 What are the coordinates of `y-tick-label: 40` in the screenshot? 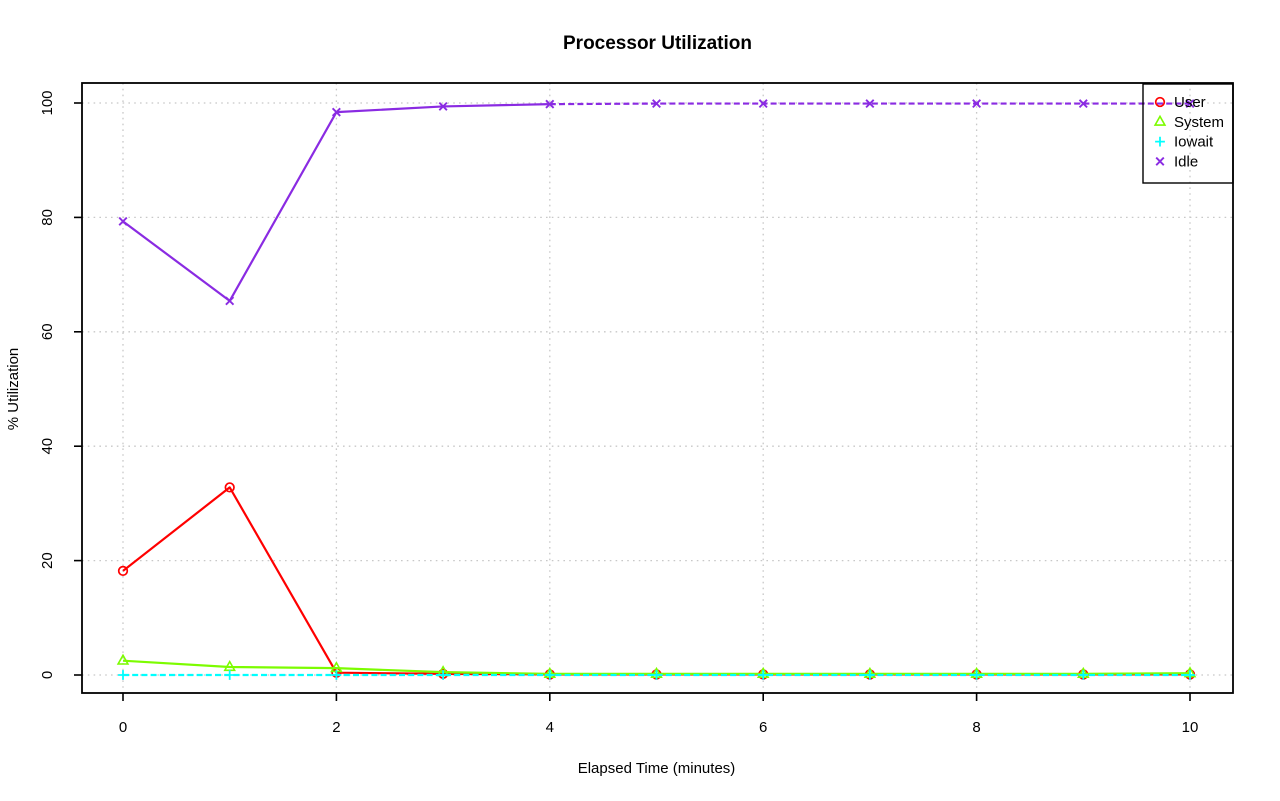 It's located at (47, 446).